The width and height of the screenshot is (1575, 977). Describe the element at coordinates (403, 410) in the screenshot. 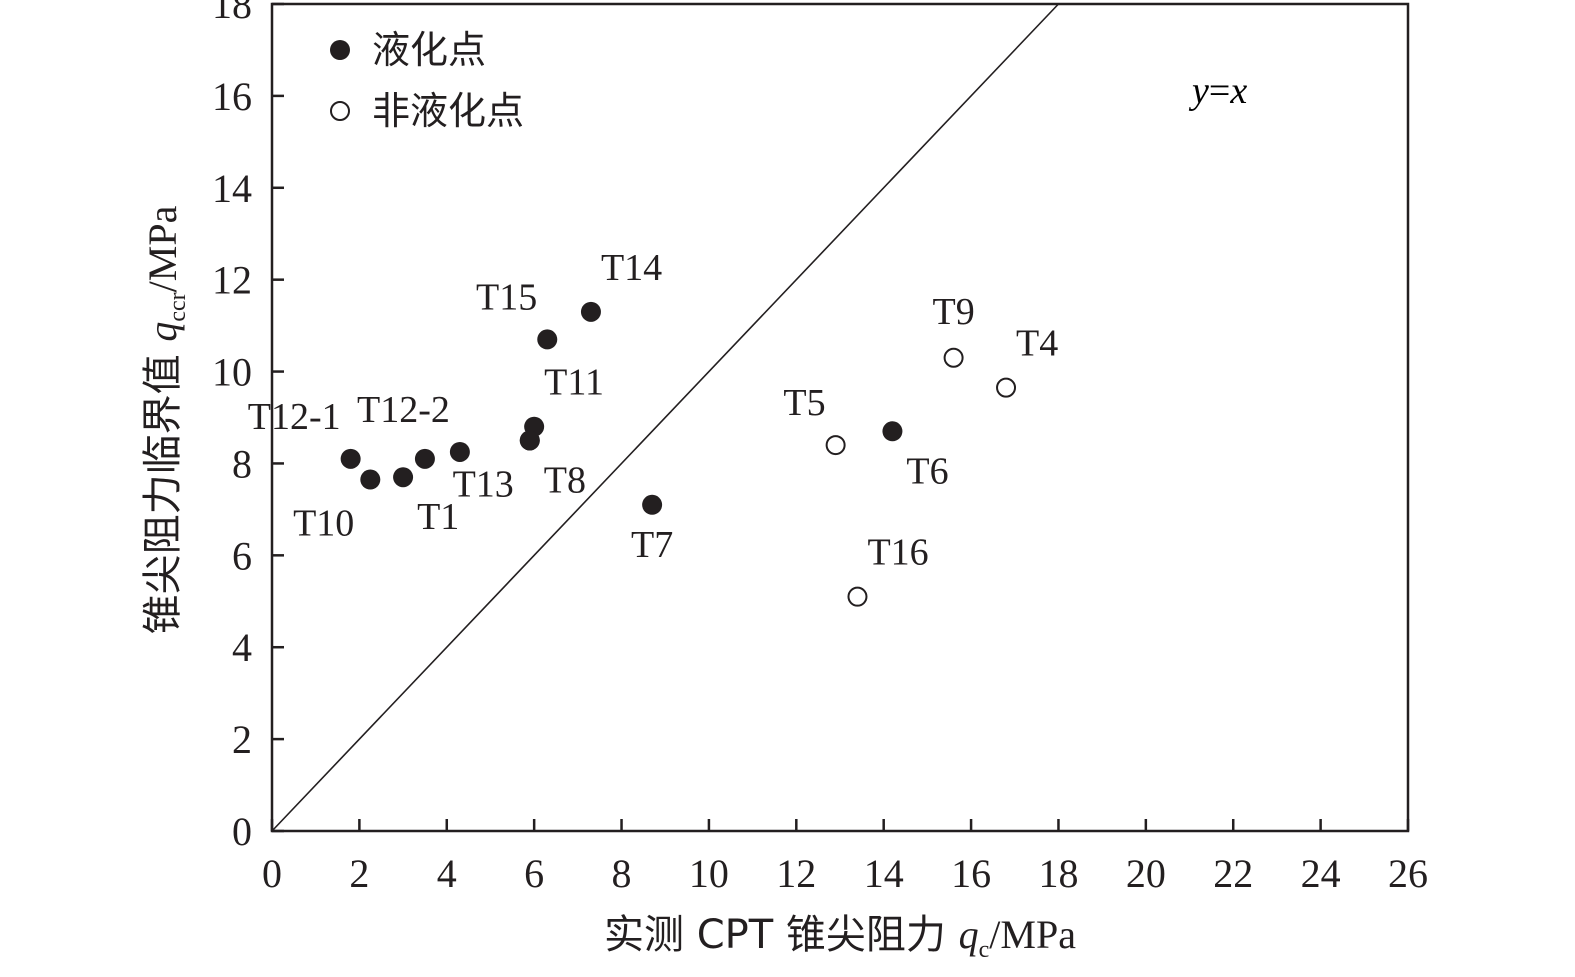

I see `point-label: T12-2` at that location.